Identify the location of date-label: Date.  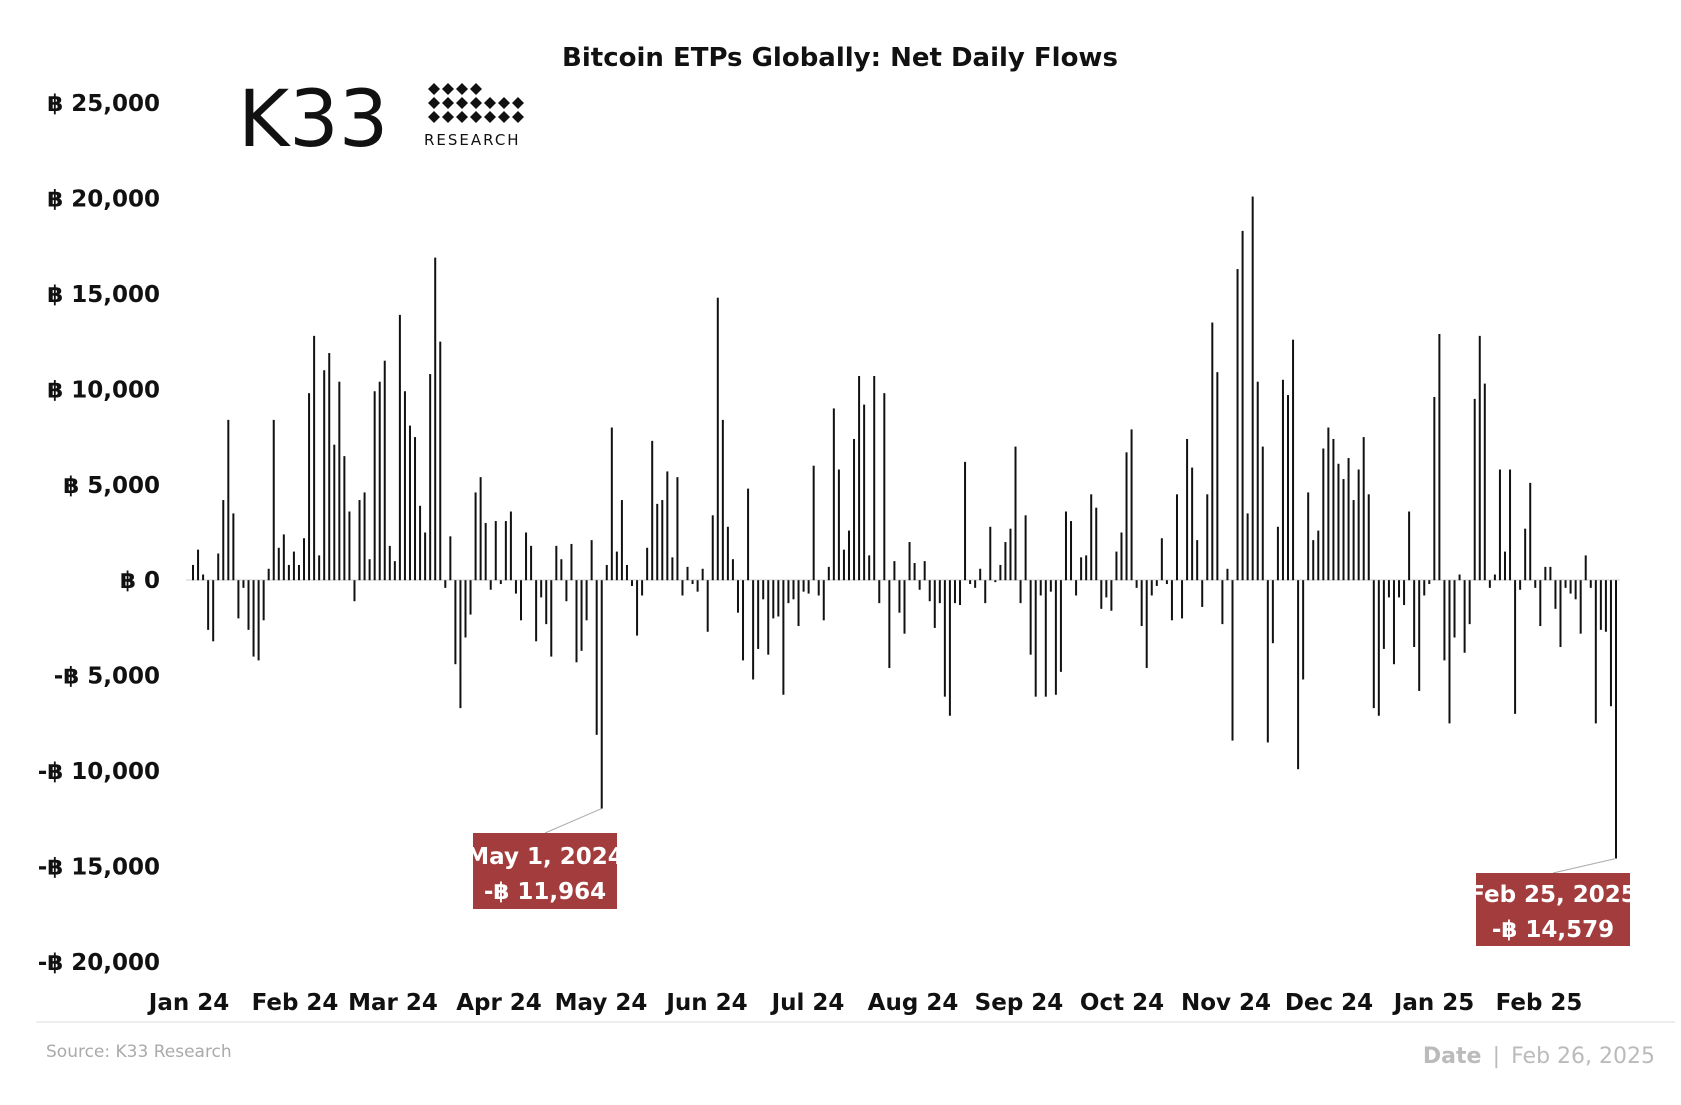
(1452, 1056).